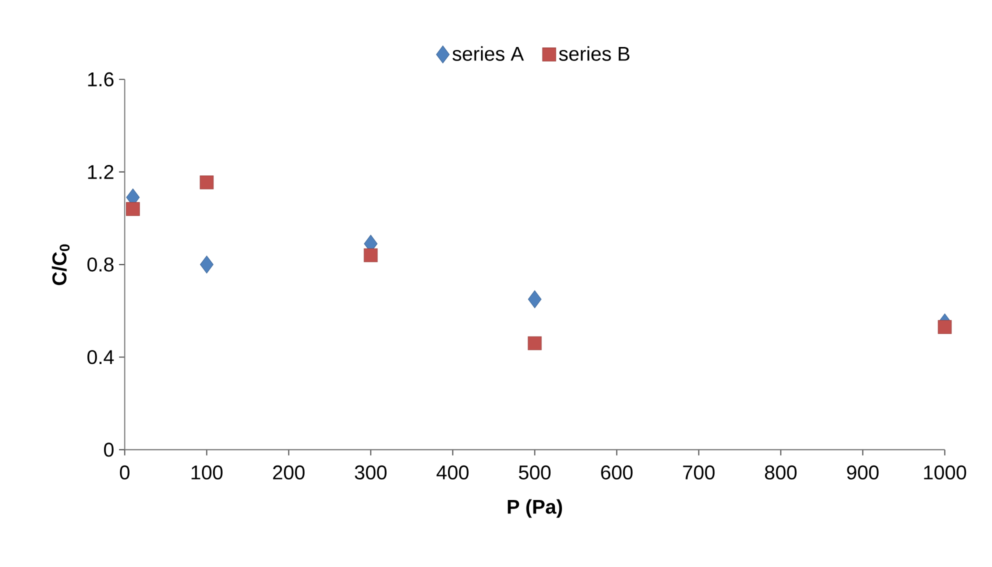 The height and width of the screenshot is (567, 992). I want to click on x-tick-label: 200, so click(289, 472).